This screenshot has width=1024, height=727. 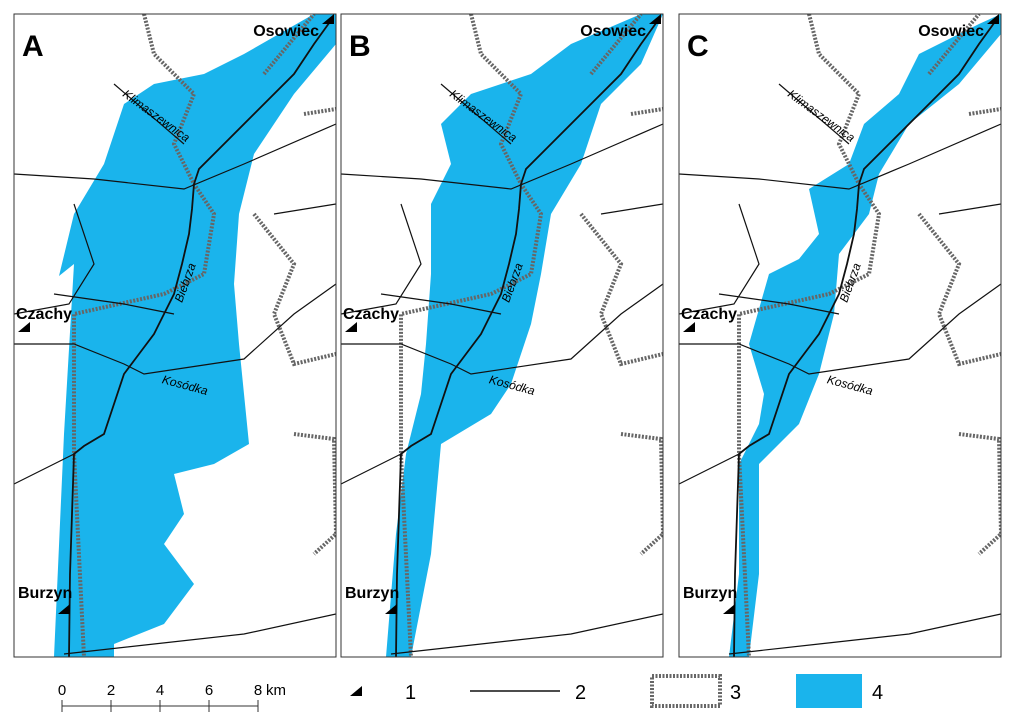 What do you see at coordinates (360, 46) in the screenshot?
I see `panel-label: B` at bounding box center [360, 46].